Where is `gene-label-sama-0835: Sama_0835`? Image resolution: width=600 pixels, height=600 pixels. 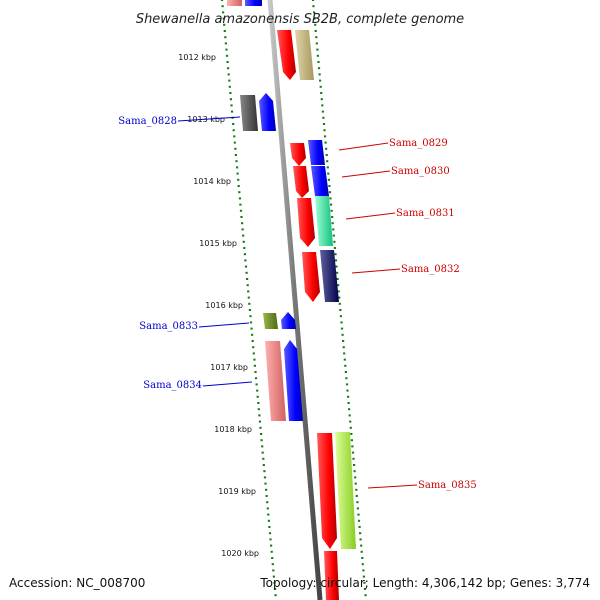 gene-label-sama-0835: Sama_0835 is located at coordinates (447, 485).